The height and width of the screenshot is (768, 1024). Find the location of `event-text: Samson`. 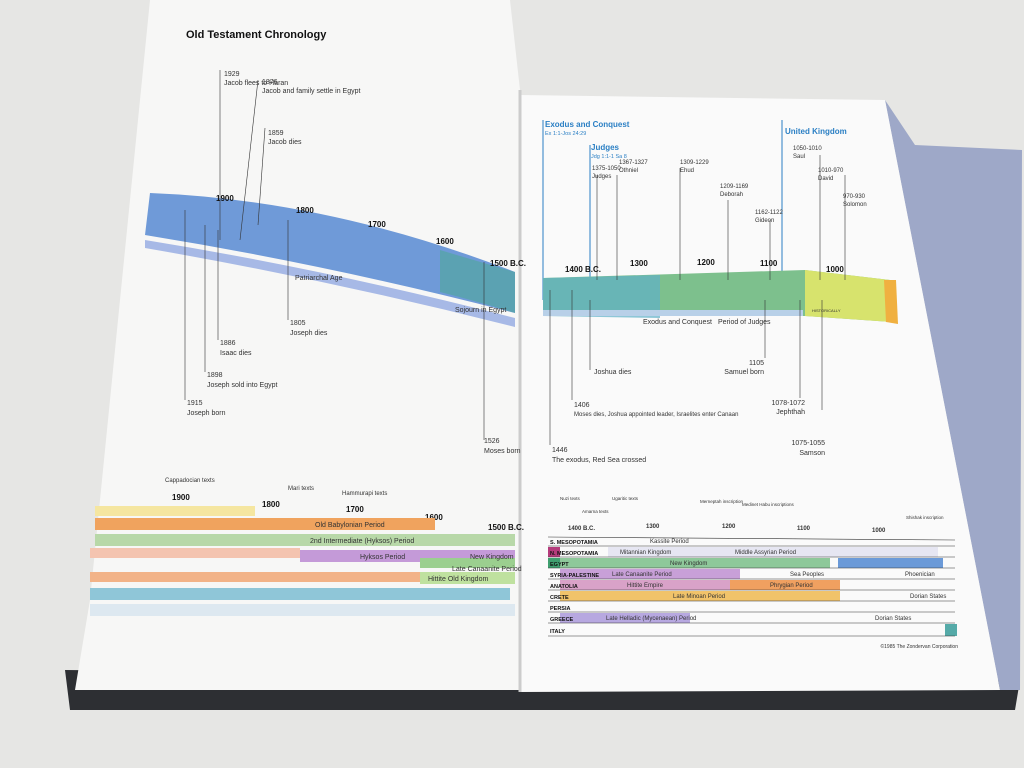

event-text: Samson is located at coordinates (812, 453).